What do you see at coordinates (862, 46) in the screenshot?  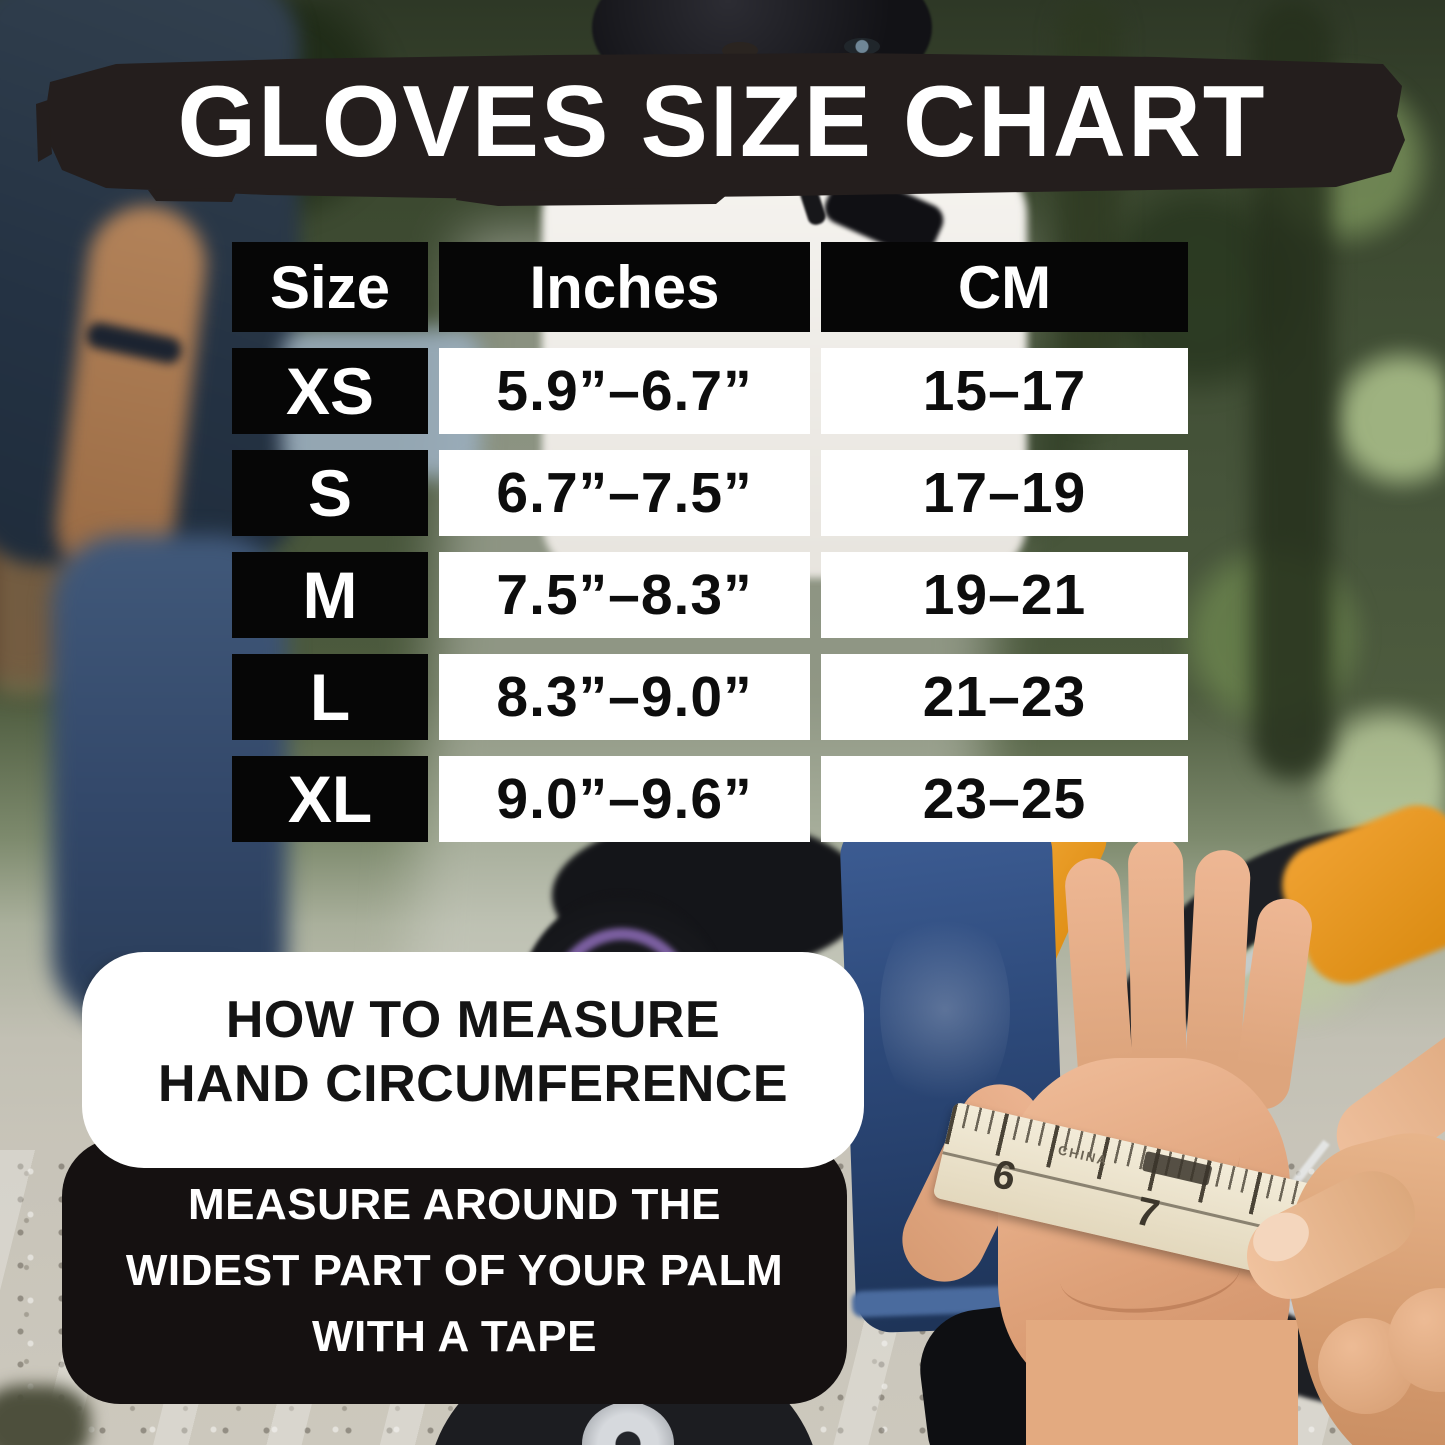 I see `child-eye` at bounding box center [862, 46].